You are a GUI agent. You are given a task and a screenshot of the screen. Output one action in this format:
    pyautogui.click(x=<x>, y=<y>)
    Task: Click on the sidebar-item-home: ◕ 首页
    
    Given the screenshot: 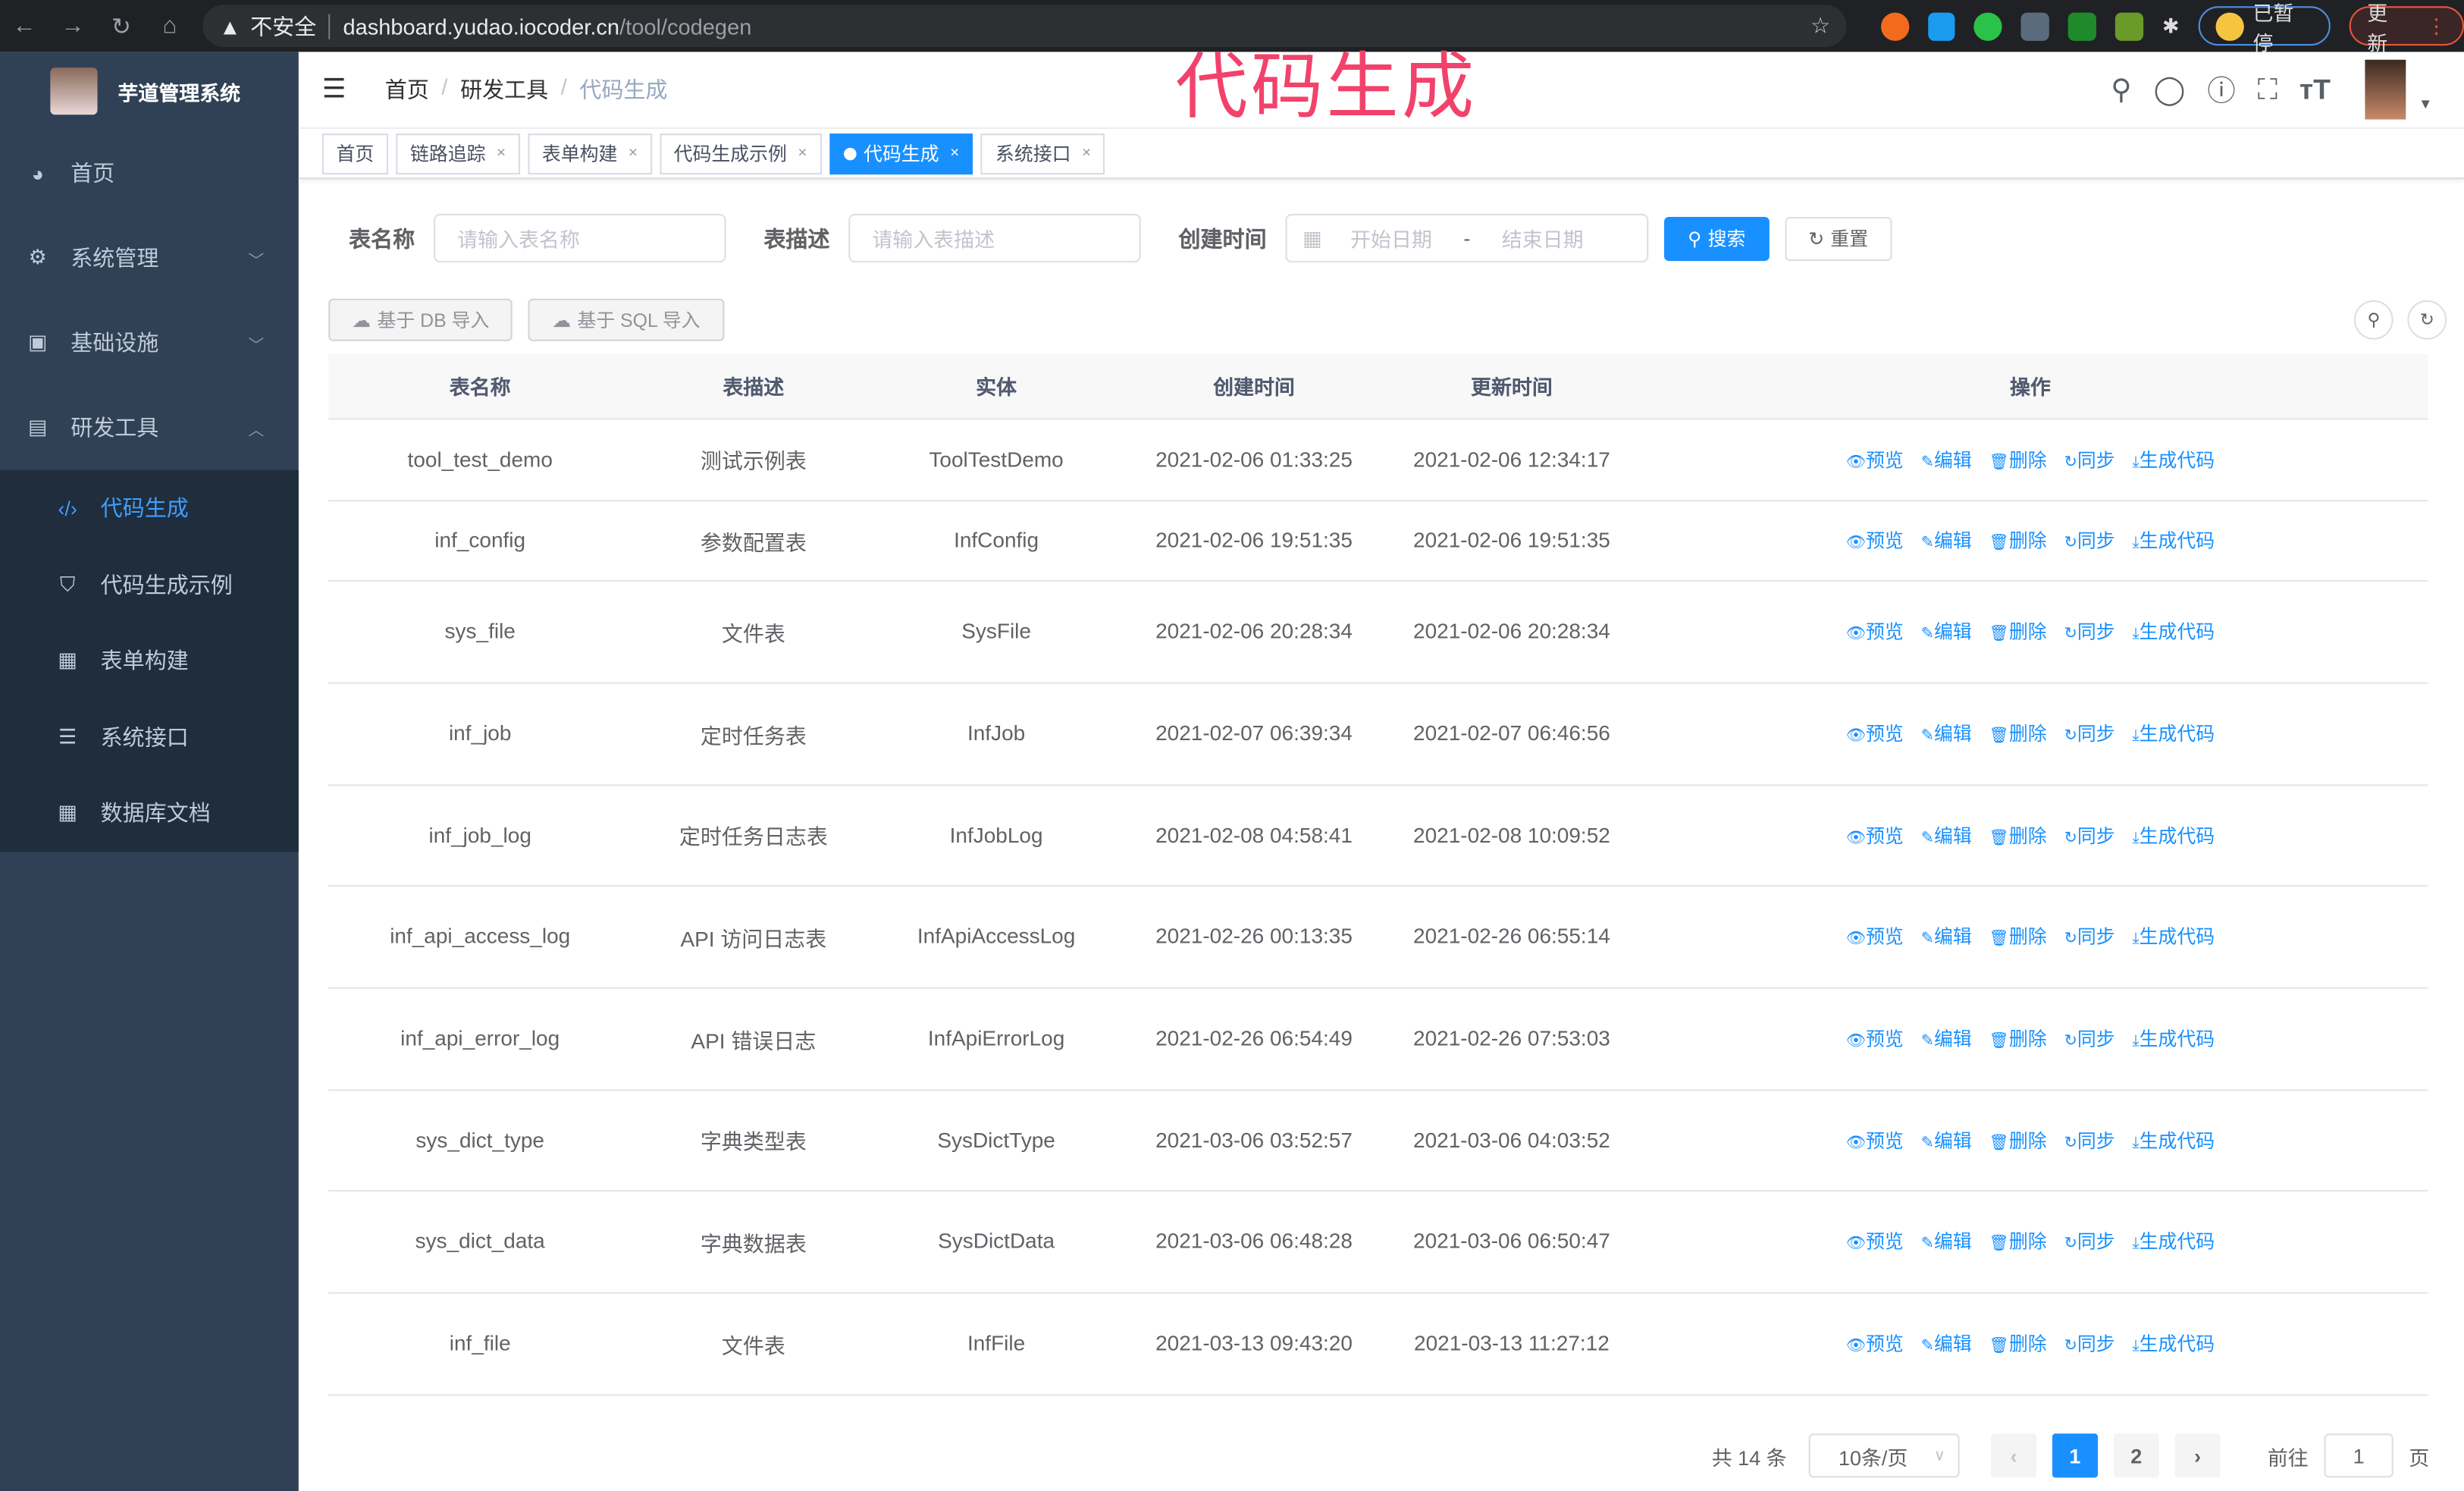 What is the action you would take?
    pyautogui.click(x=150, y=172)
    